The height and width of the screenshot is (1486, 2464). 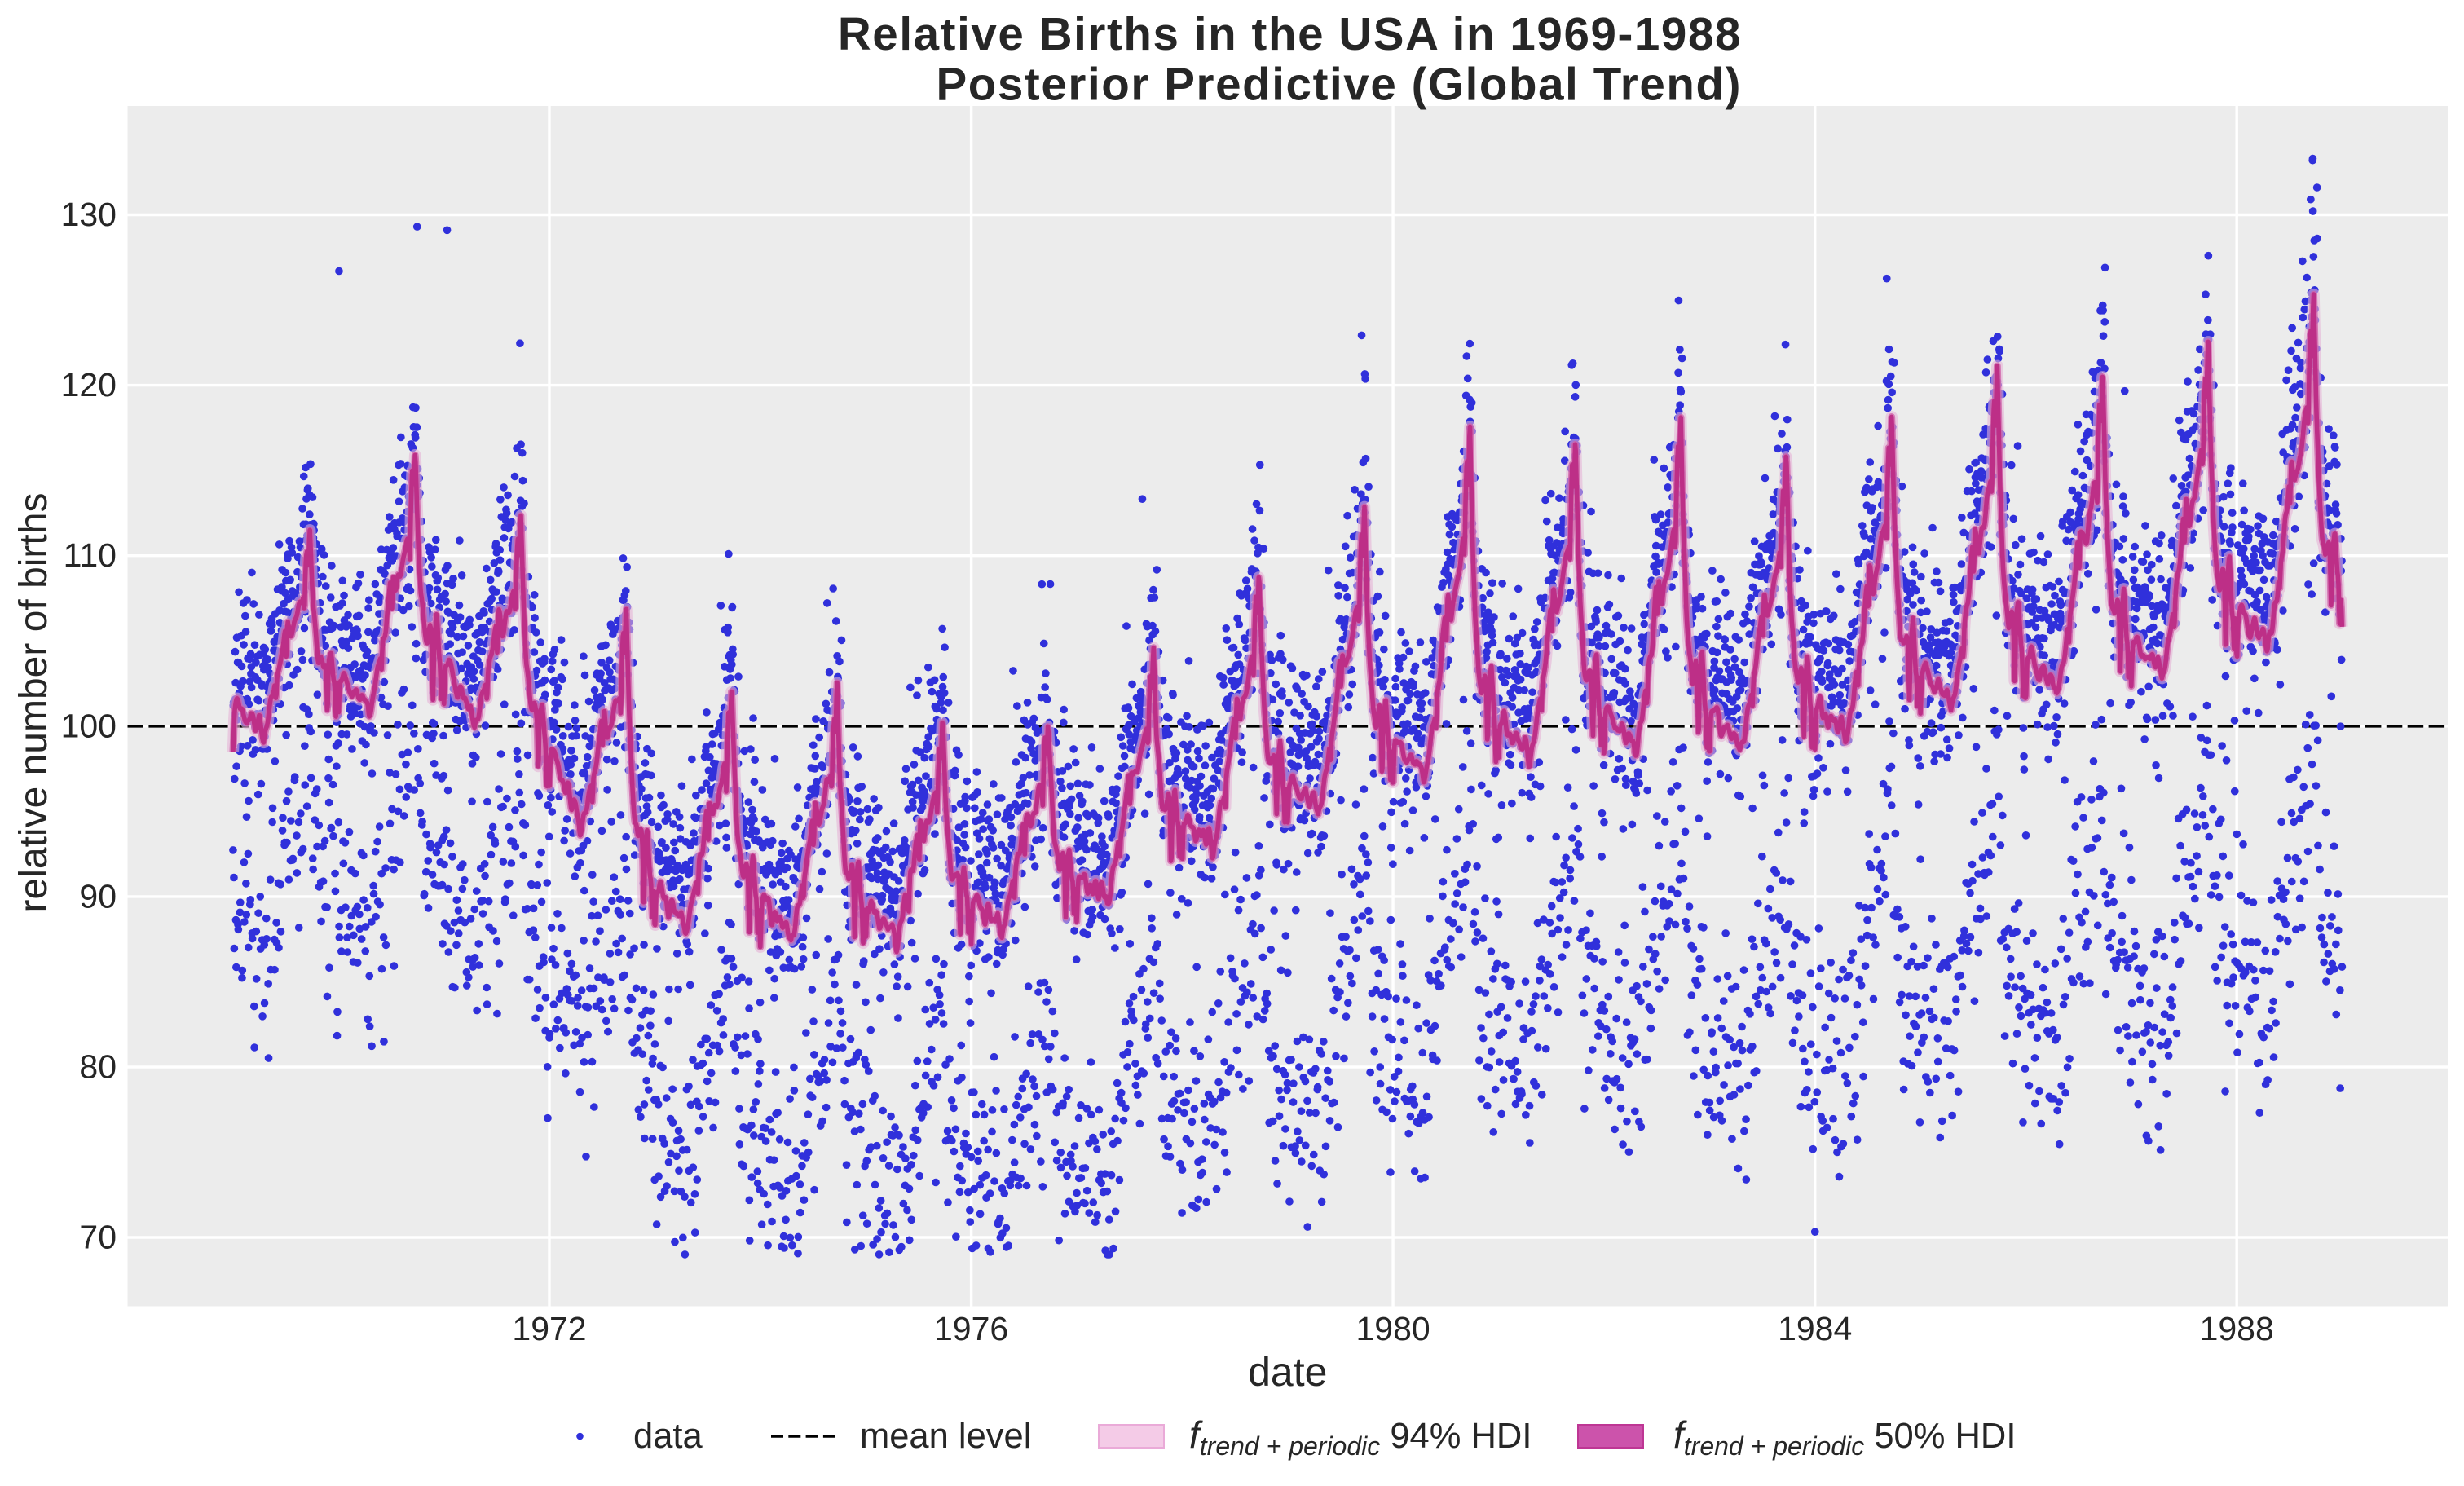 What do you see at coordinates (668, 1436) in the screenshot?
I see `svg-text: data` at bounding box center [668, 1436].